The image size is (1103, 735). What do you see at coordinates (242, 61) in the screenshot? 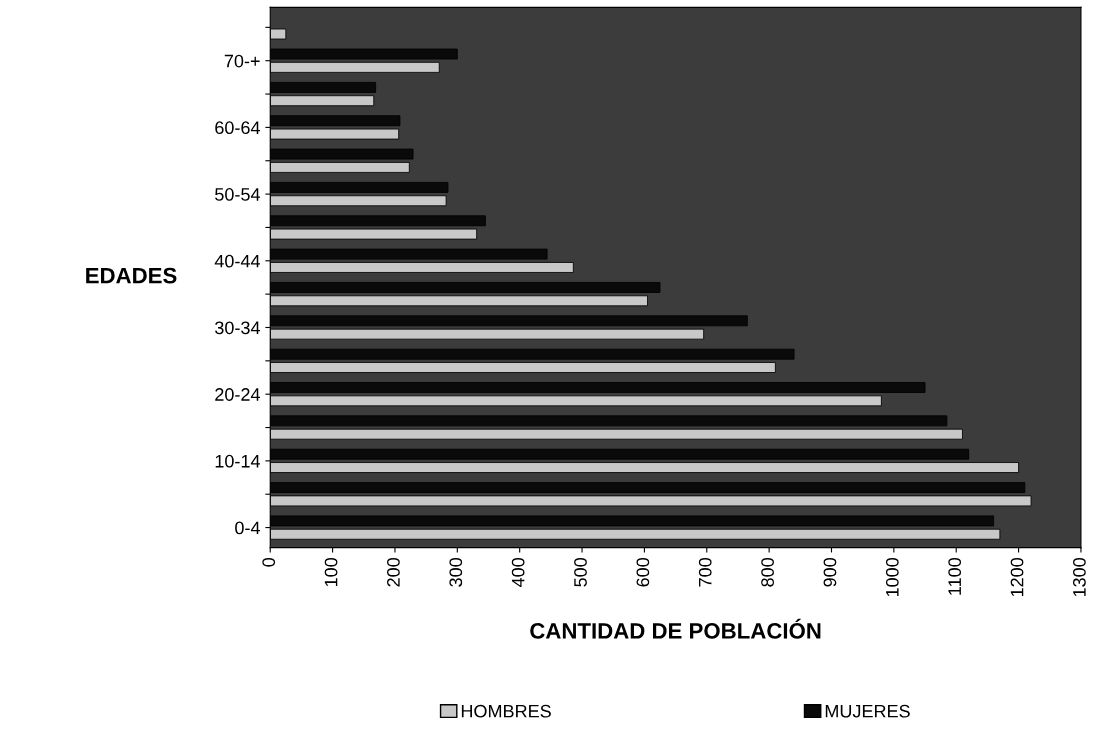
I see `y-tick-label: 70-+` at bounding box center [242, 61].